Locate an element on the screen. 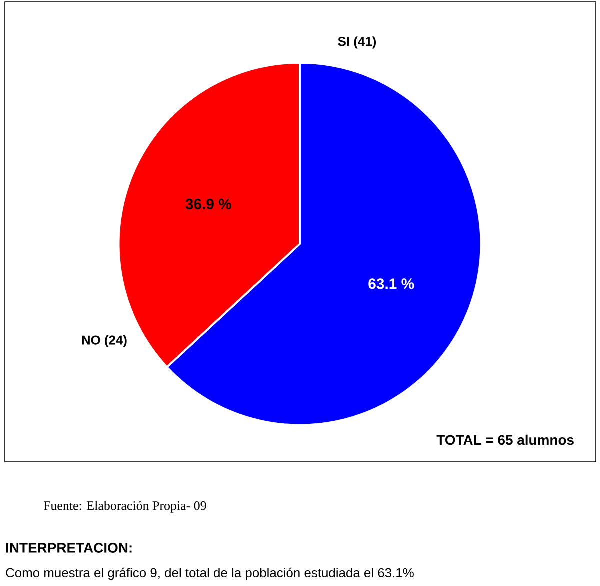  text: TOTAL = 65 alumnos is located at coordinates (505, 440).